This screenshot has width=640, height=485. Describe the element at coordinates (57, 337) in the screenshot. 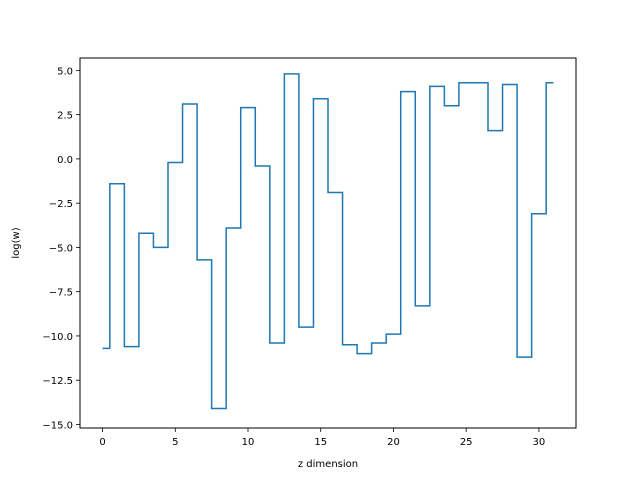

I see `y-tick-label: −10.0` at that location.